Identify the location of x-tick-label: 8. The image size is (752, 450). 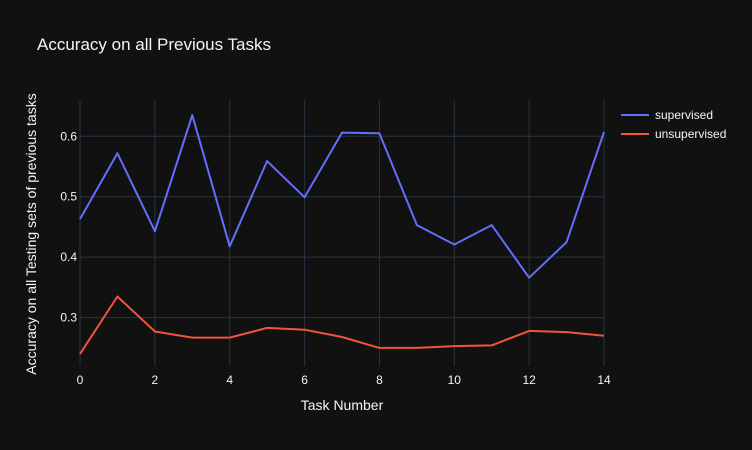
(379, 380).